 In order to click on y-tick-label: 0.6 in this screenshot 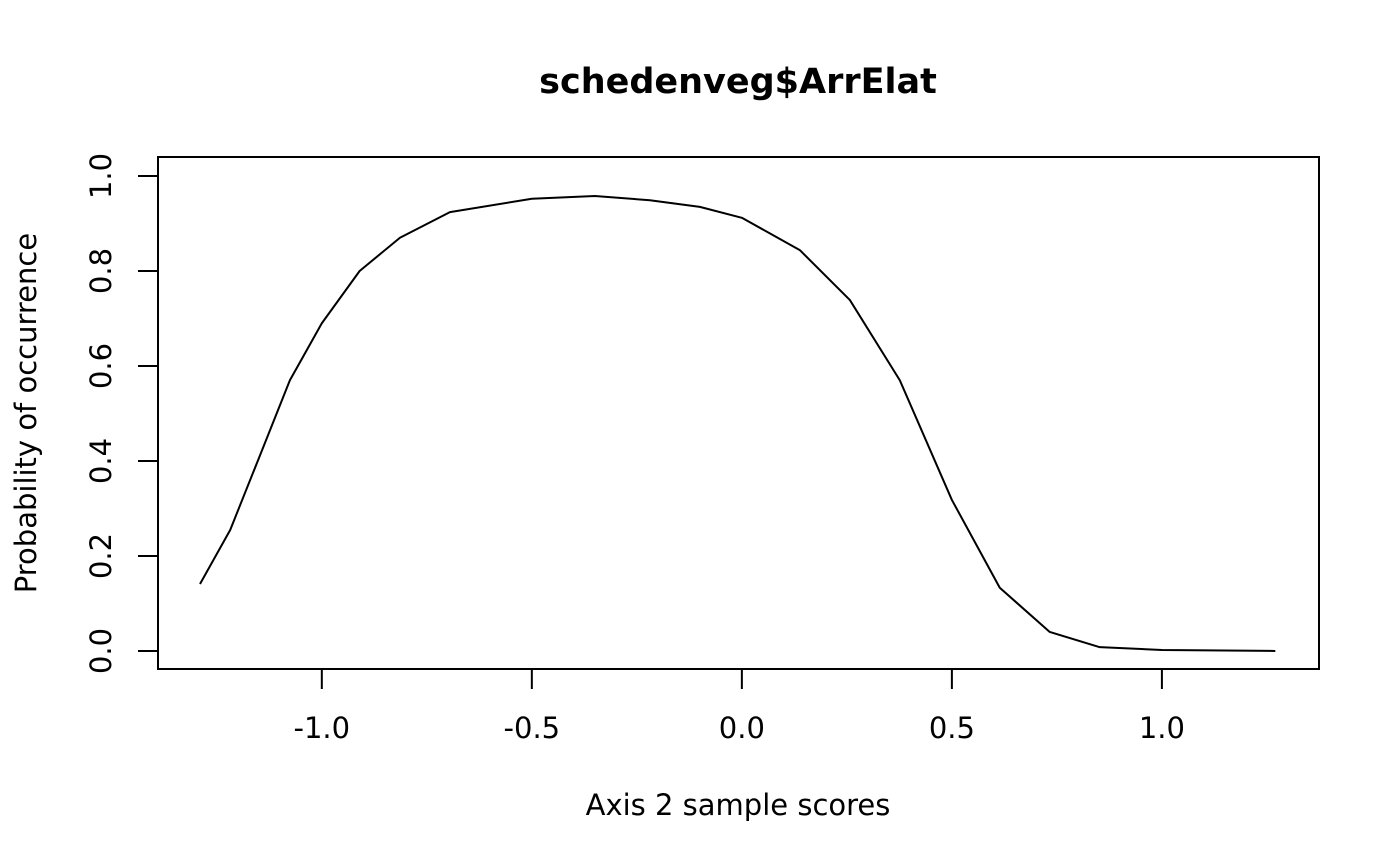, I will do `click(101, 366)`.